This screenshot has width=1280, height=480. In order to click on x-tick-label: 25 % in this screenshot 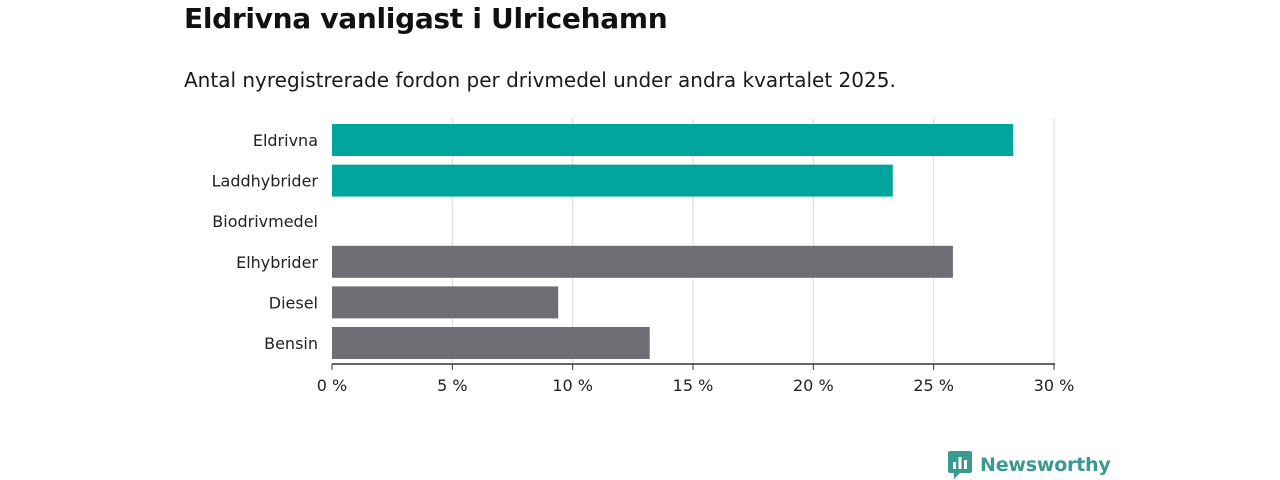, I will do `click(933, 385)`.